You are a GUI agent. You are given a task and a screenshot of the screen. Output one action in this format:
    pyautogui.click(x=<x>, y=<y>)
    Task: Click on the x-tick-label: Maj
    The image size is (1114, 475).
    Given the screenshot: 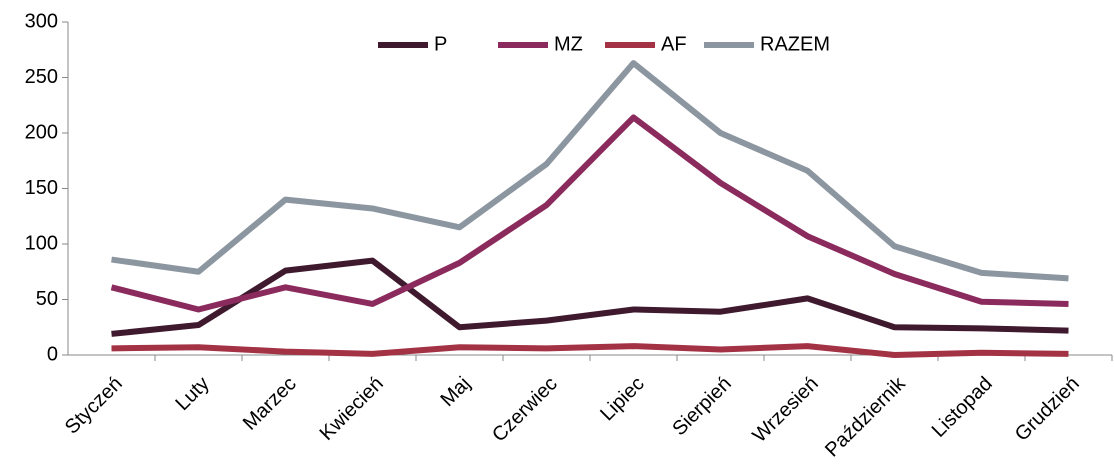 What is the action you would take?
    pyautogui.click(x=455, y=392)
    